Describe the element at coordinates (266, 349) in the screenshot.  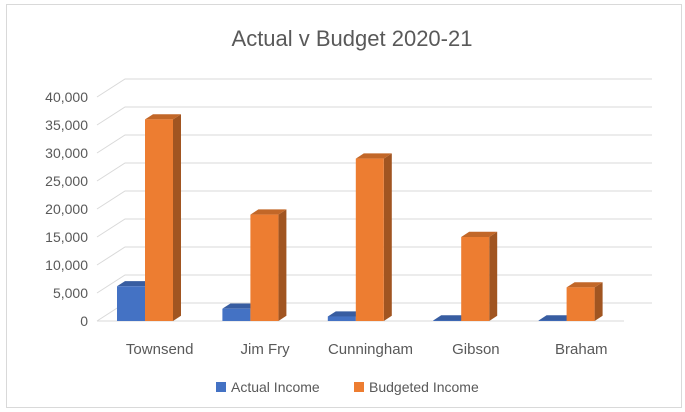
I see `x-tick-label: Jim Fry` at that location.